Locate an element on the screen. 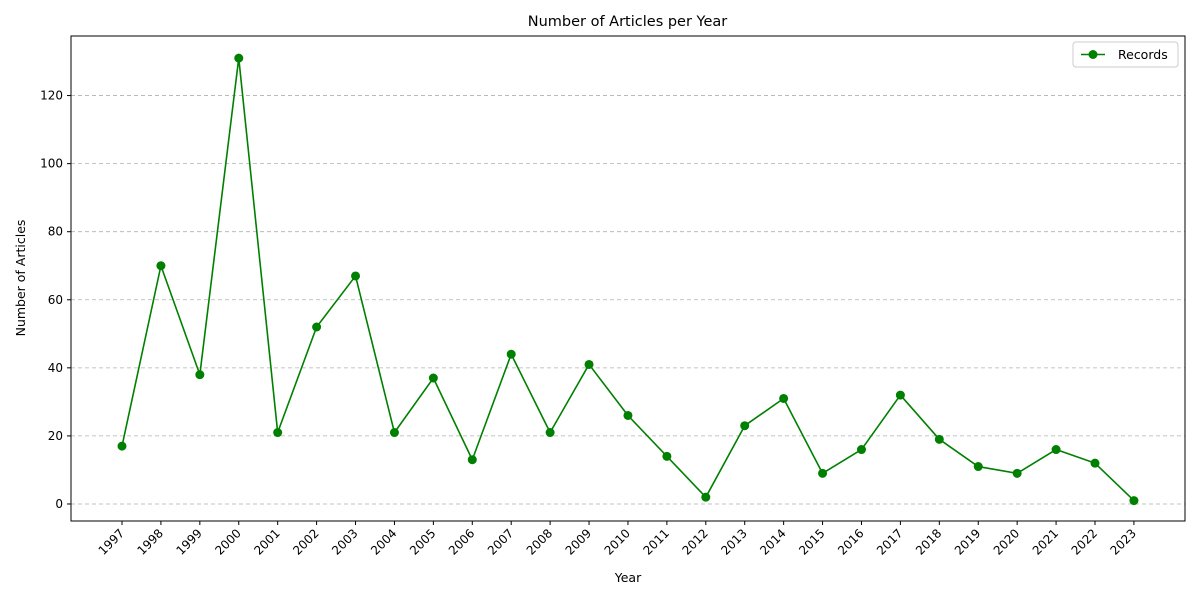 Image resolution: width=1200 pixels, height=600 pixels. legend: Records is located at coordinates (1125, 54).